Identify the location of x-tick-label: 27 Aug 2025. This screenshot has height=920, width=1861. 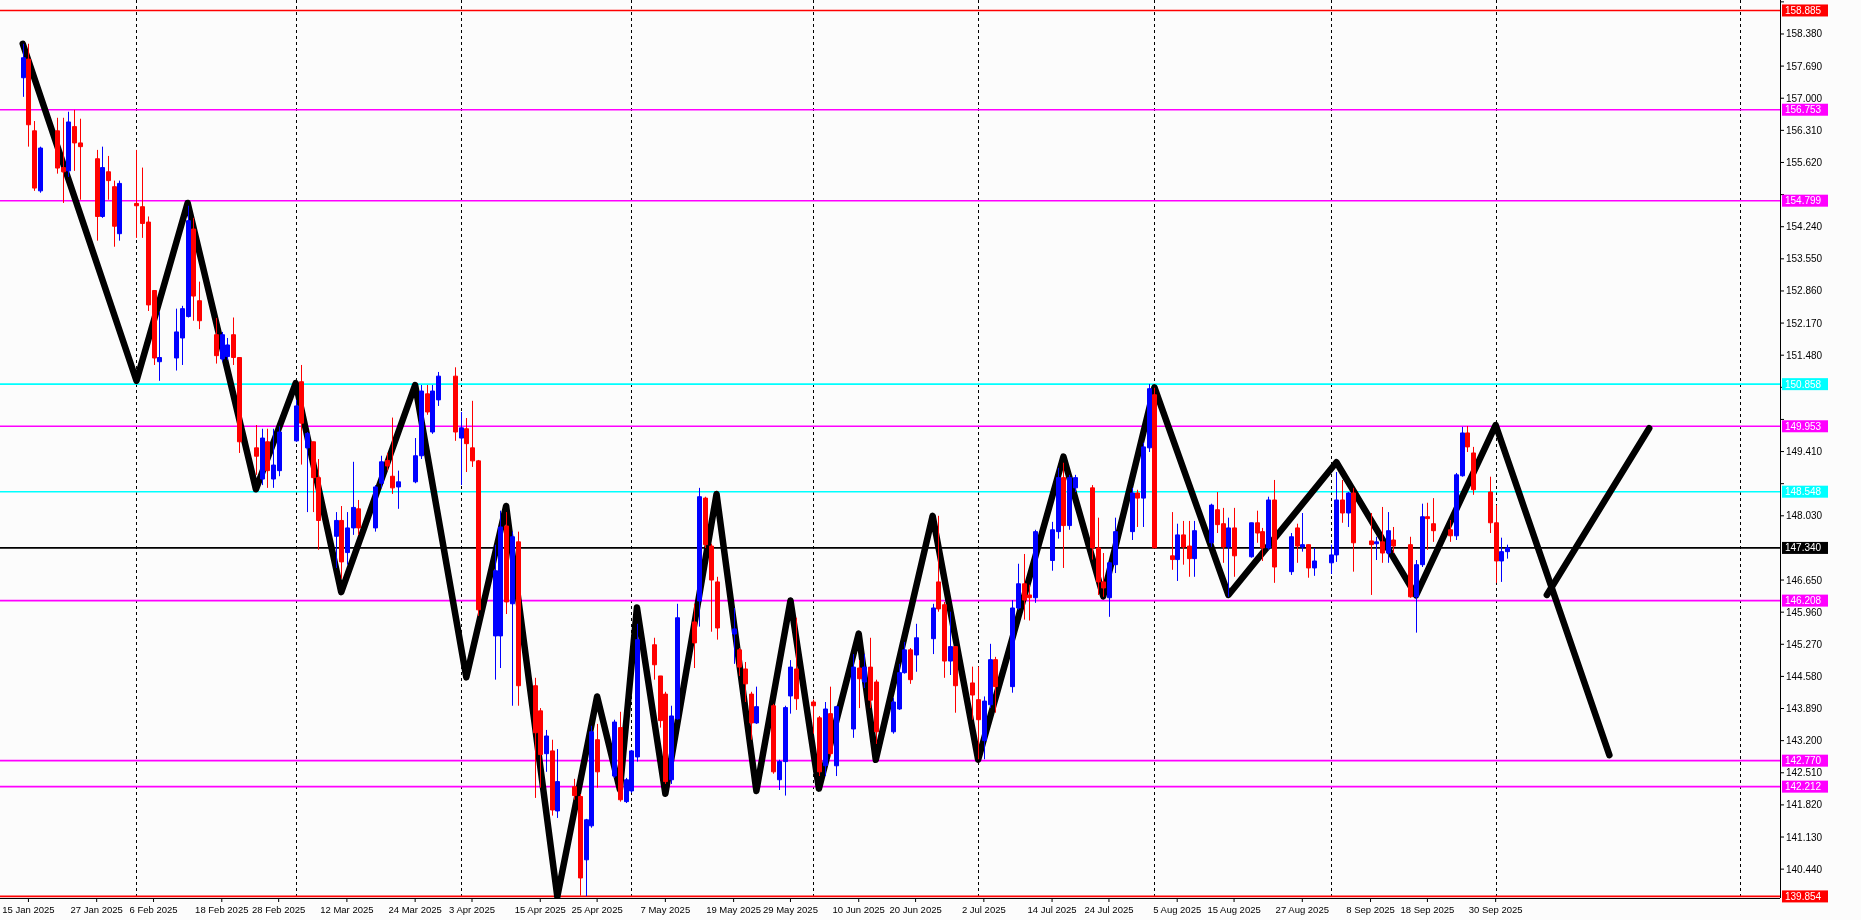
(1302, 909).